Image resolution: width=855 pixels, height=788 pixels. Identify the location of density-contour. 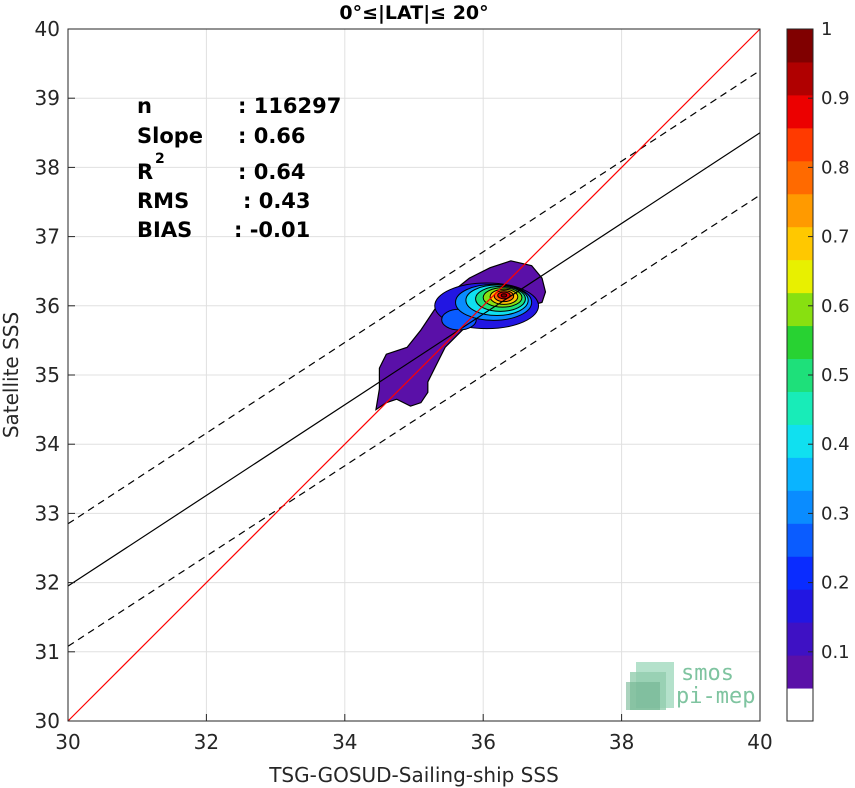
(504, 295).